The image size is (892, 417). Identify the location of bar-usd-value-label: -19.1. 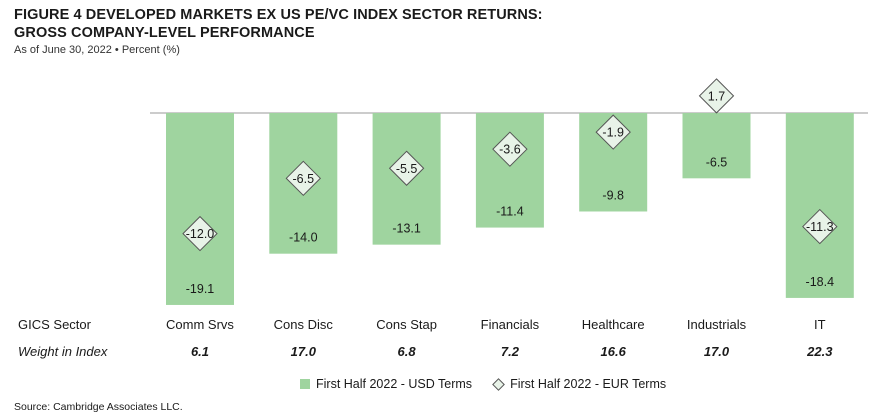
(200, 289).